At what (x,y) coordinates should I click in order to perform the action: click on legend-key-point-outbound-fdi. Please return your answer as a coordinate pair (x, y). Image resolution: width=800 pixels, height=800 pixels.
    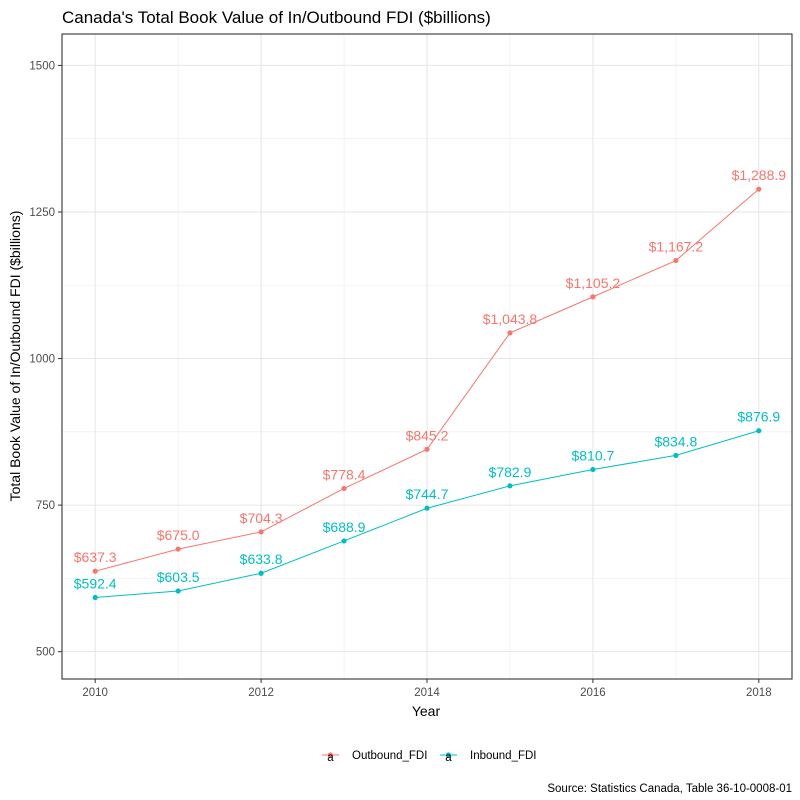
    Looking at the image, I should click on (330, 755).